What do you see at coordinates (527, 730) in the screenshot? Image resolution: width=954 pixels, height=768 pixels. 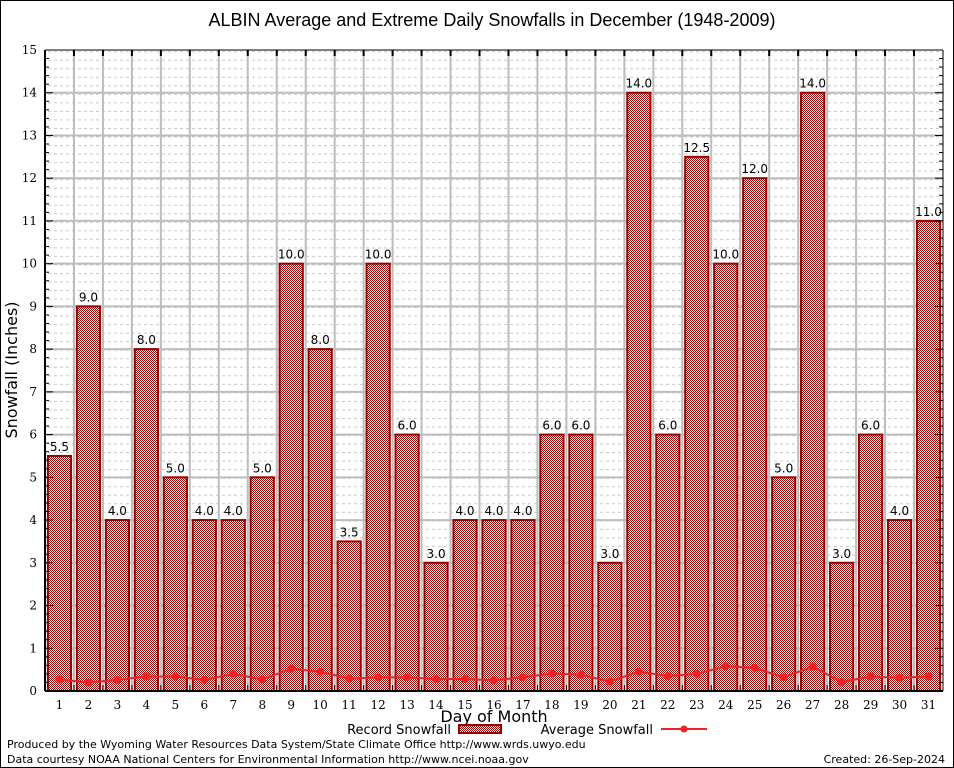 I see `legend: Record Snowfall Average Snowfall` at bounding box center [527, 730].